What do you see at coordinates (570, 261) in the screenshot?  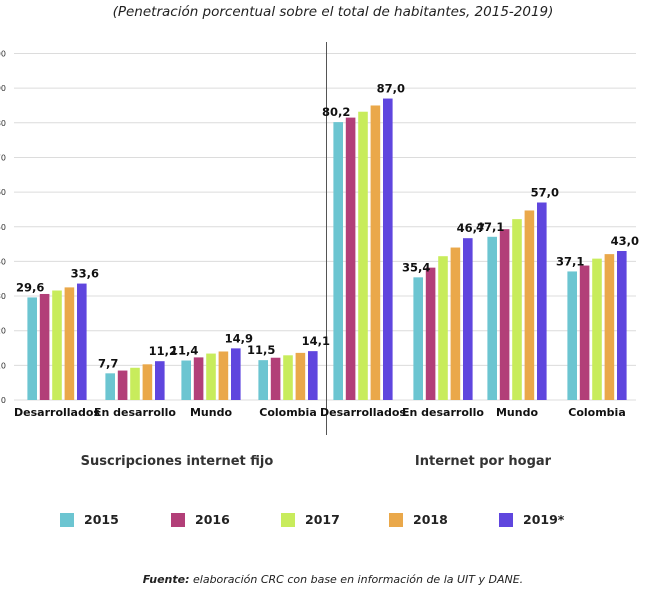 I see `data-label: 37,1` at bounding box center [570, 261].